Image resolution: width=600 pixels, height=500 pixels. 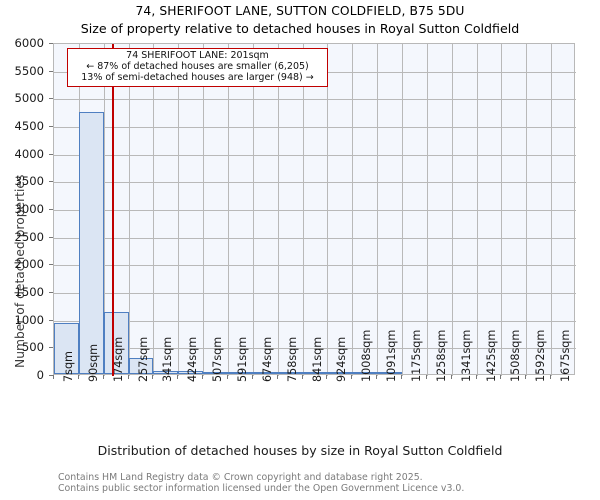 What do you see at coordinates (541, 355) in the screenshot?
I see `x-axis-tick-label: 1592sqm` at bounding box center [541, 355].